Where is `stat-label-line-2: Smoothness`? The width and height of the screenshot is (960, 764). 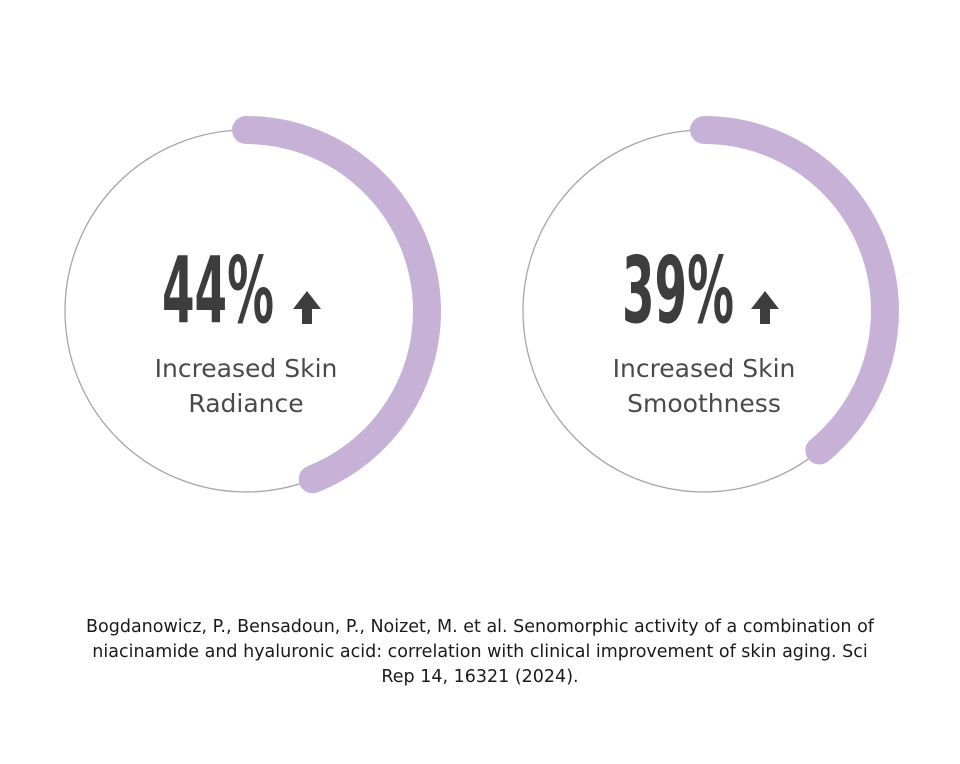 stat-label-line-2: Smoothness is located at coordinates (704, 403).